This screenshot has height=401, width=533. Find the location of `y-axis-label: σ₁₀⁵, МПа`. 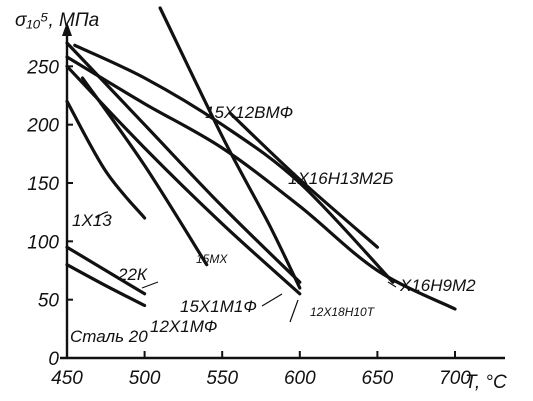

y-axis-label: σ₁₀⁵, МПа is located at coordinates (57, 20).